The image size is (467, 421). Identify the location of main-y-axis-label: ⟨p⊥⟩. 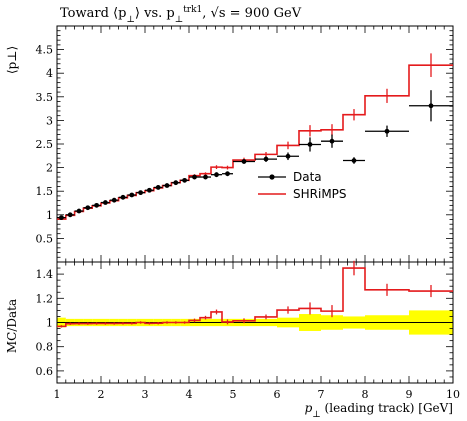
(12, 60).